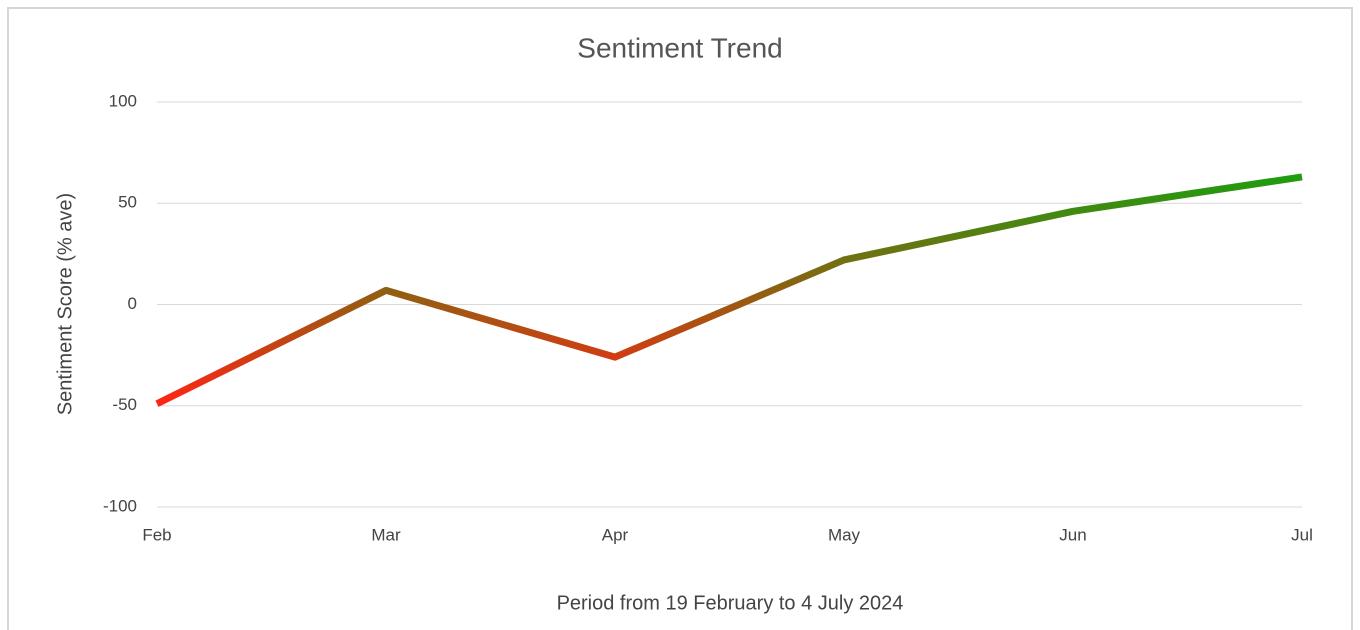 This screenshot has height=630, width=1360. I want to click on chart-title: Sentiment Trend, so click(679, 47).